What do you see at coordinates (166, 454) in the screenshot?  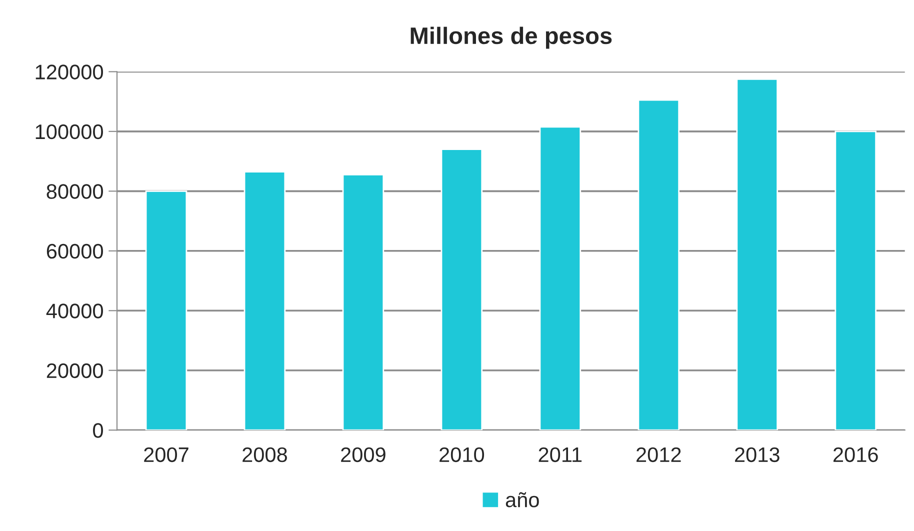 I see `x-tick-label: 2007` at bounding box center [166, 454].